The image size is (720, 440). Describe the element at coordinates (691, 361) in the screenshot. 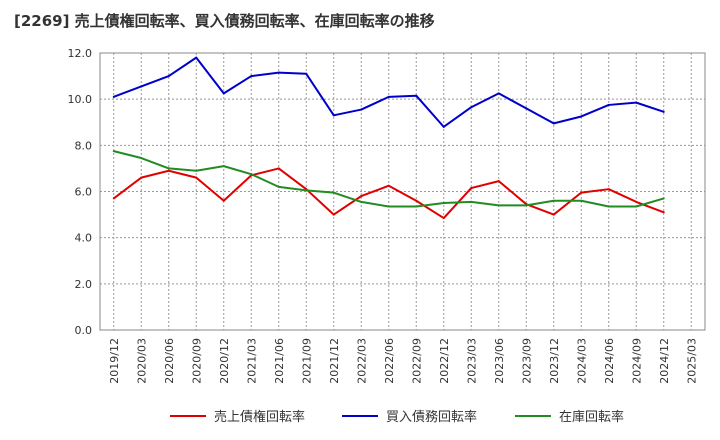

I see `x-tick-label: 2025/03` at that location.